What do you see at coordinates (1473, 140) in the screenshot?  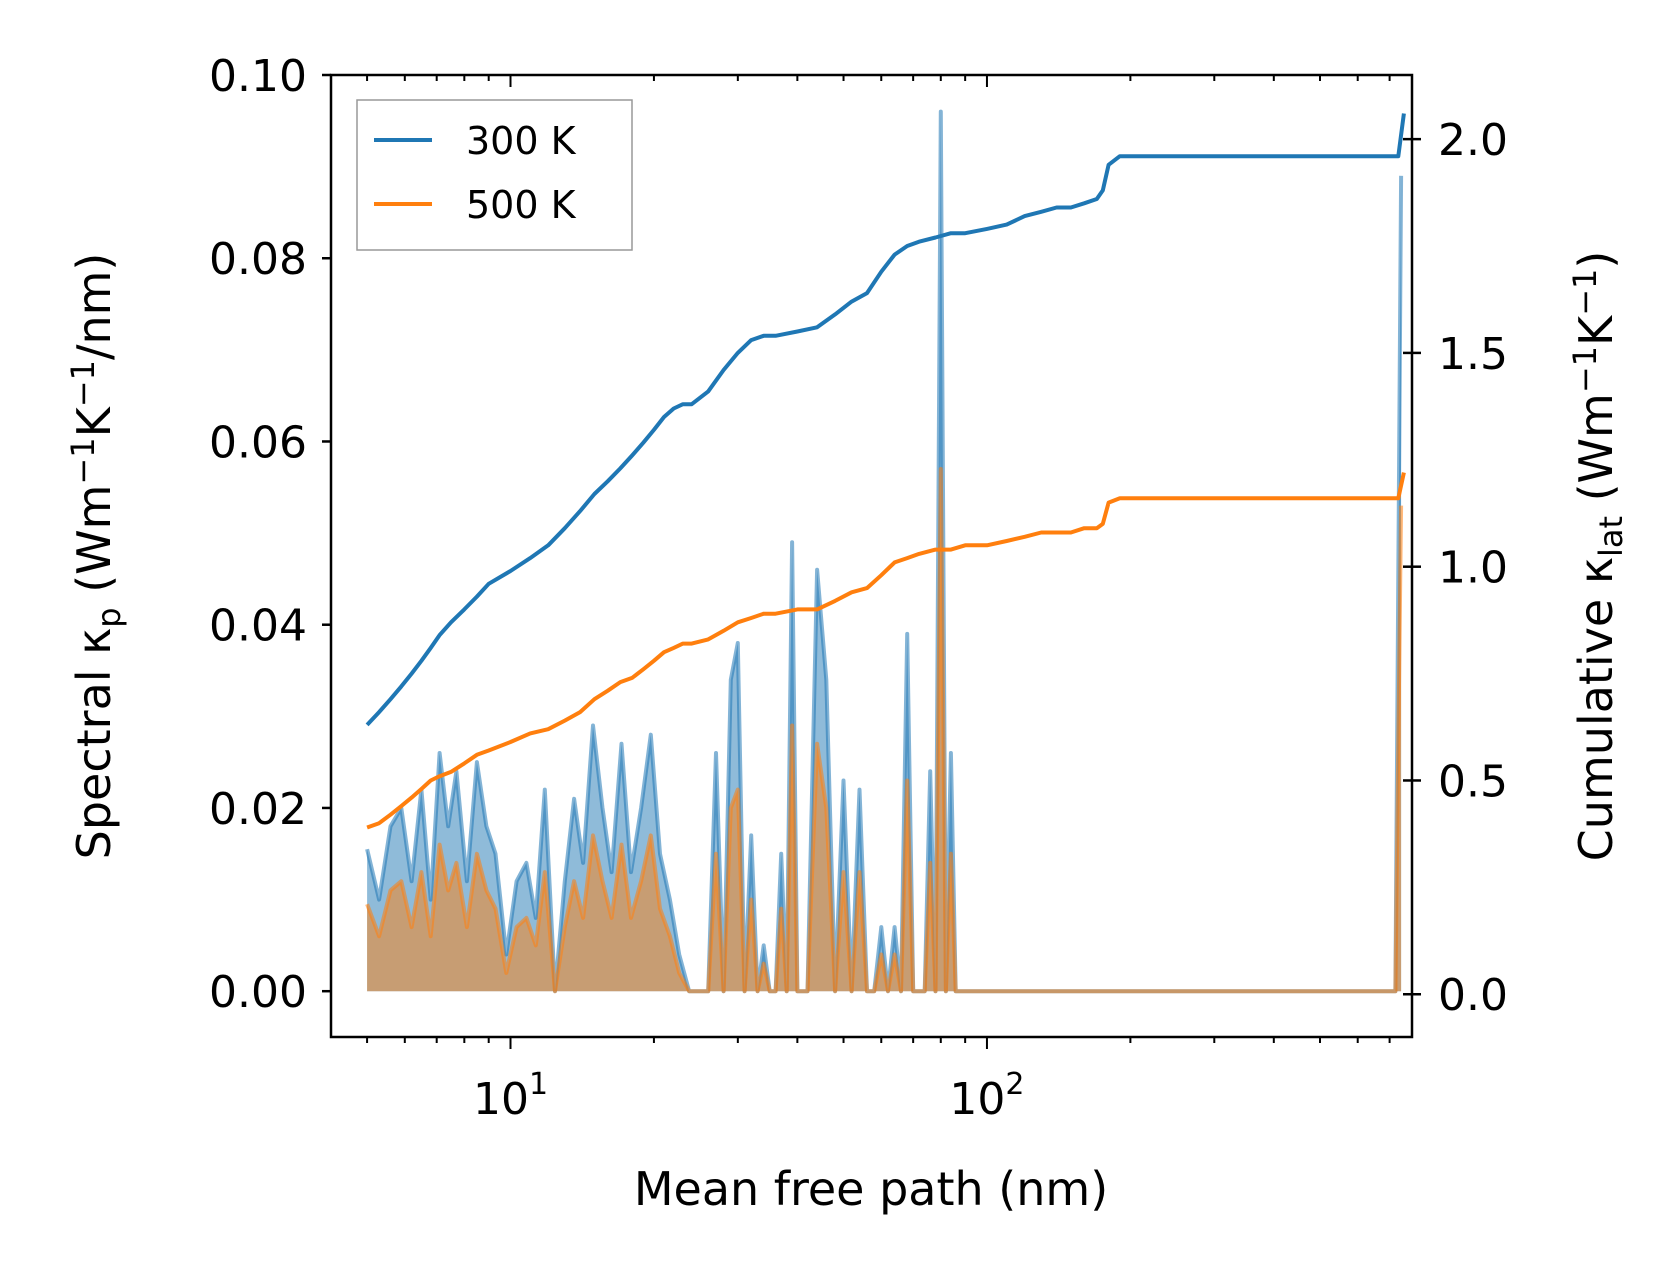 I see `right-tick-label: 2.0` at bounding box center [1473, 140].